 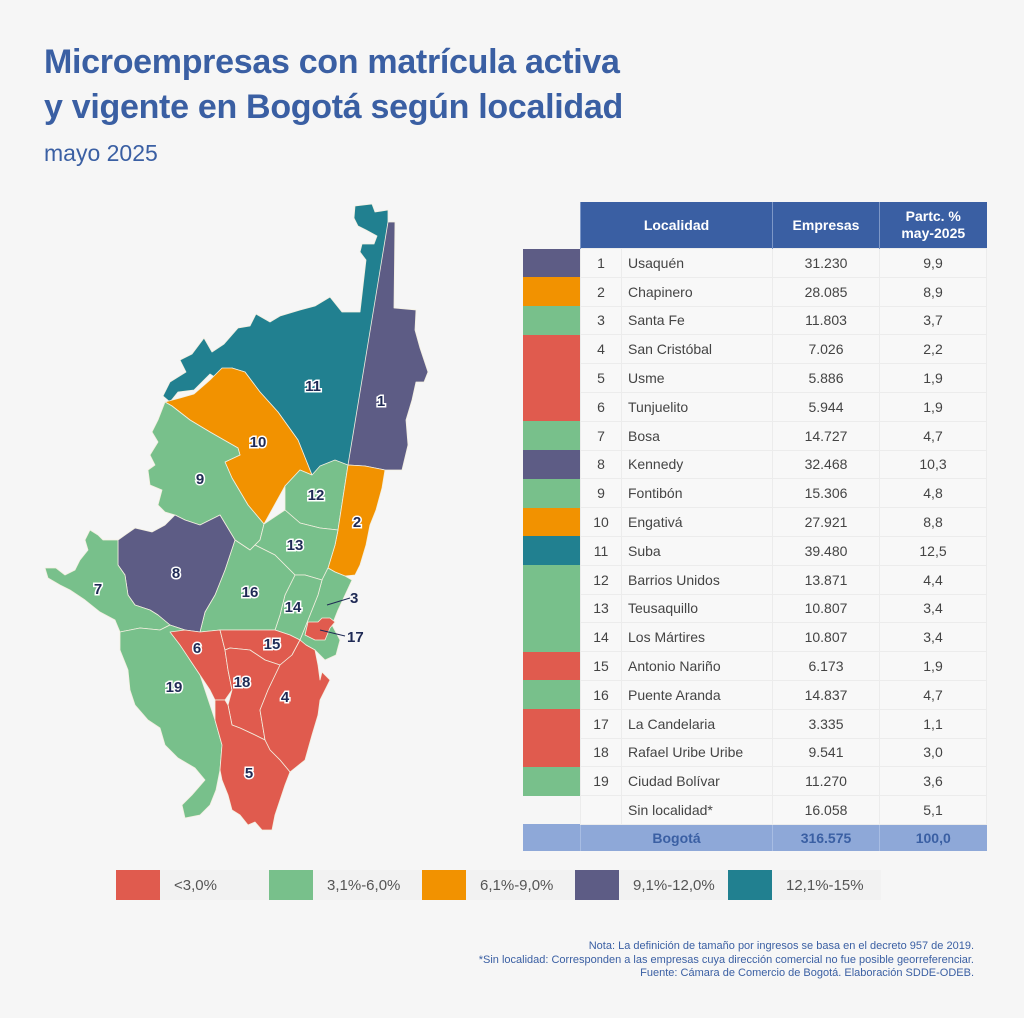 I want to click on row-empresas: 31.230, so click(x=826, y=263).